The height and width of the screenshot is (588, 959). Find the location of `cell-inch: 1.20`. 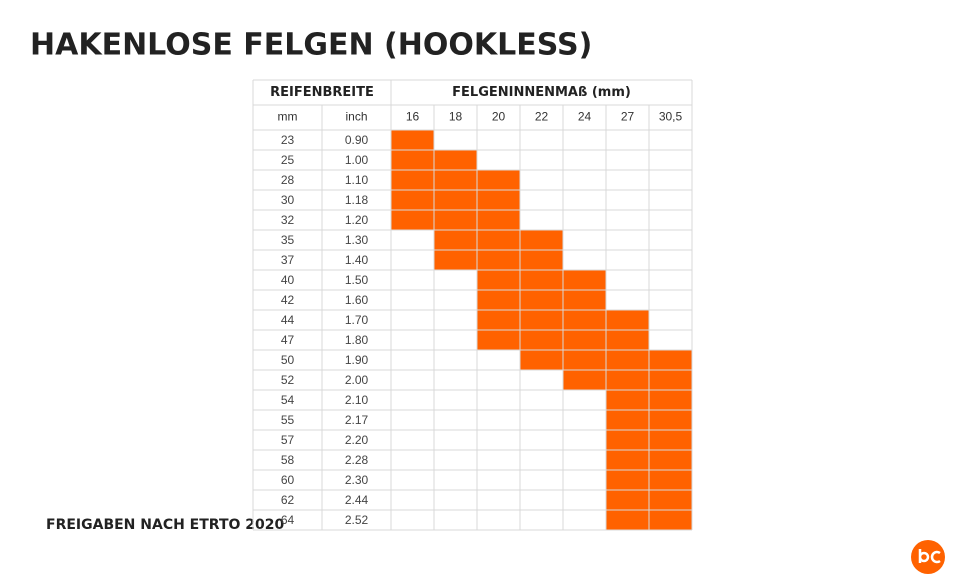

cell-inch: 1.20 is located at coordinates (357, 220).